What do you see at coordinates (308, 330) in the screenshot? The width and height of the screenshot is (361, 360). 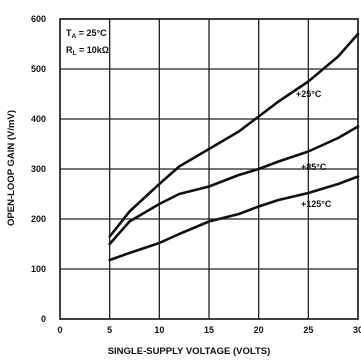 I see `x-tick-label-25: 25` at bounding box center [308, 330].